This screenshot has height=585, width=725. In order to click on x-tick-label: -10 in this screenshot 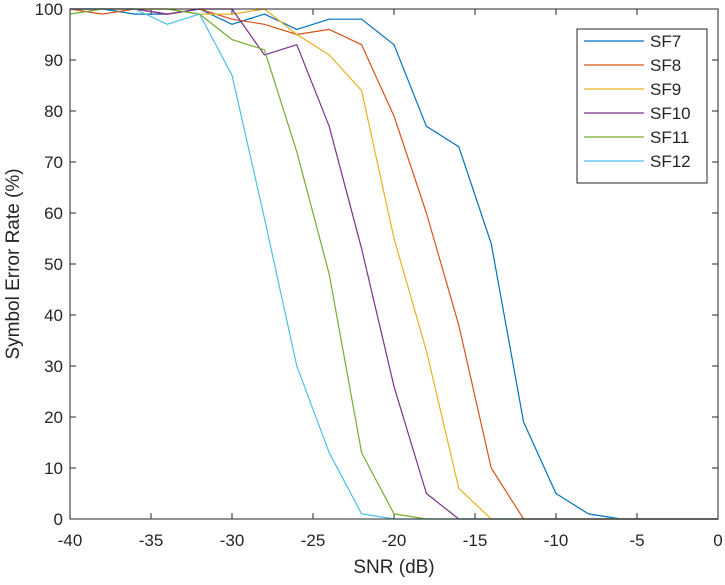, I will do `click(556, 540)`.